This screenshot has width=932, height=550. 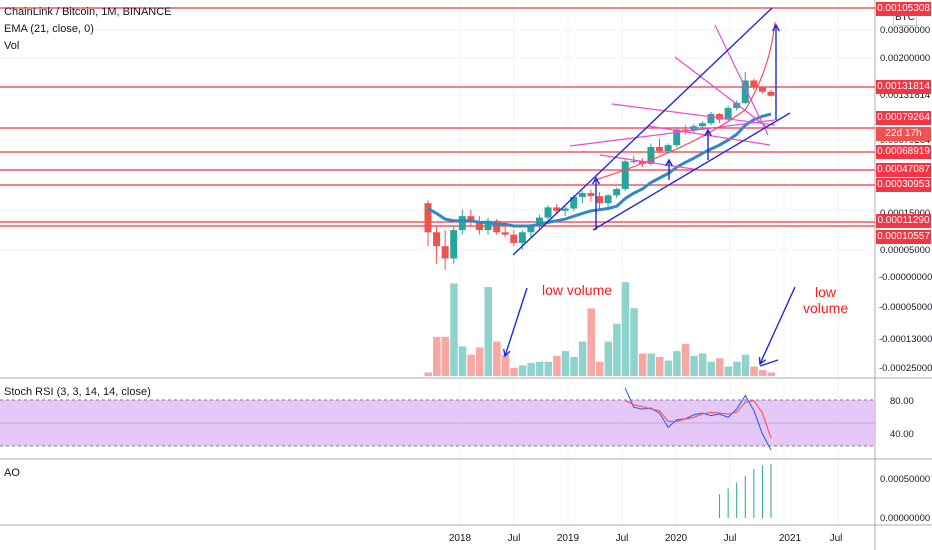 What do you see at coordinates (903, 134) in the screenshot?
I see `countdown-tag: 22d 17h` at bounding box center [903, 134].